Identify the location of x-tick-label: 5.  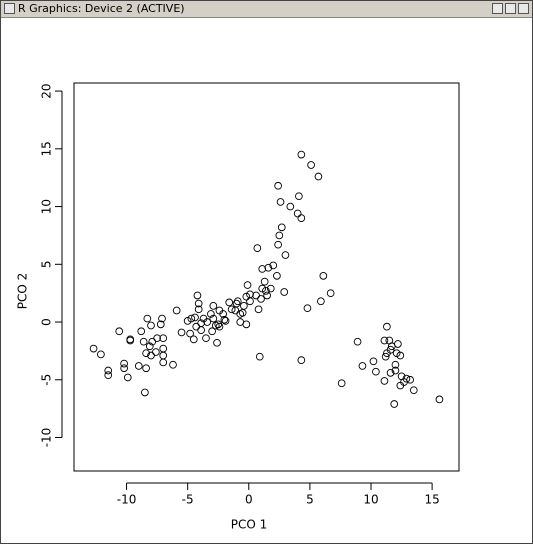
(310, 500).